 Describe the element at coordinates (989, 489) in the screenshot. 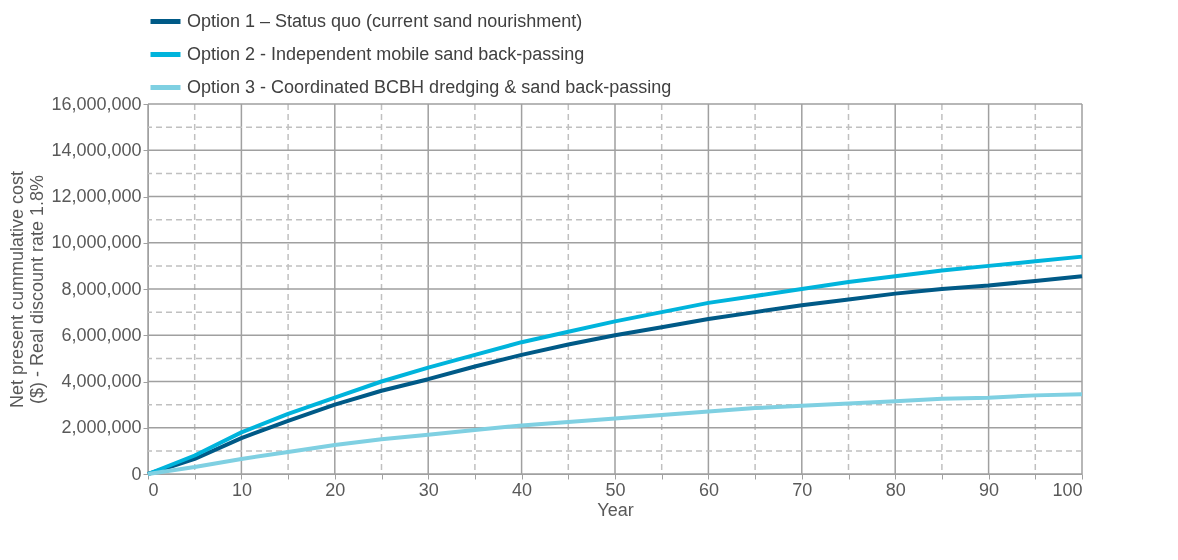

I see `x-tick-label: 90` at that location.